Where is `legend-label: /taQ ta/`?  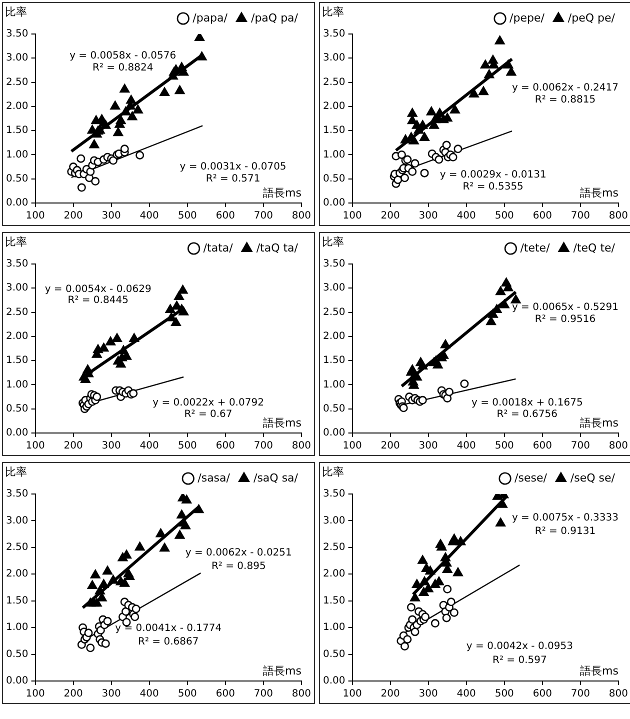
legend-label: /taQ ta/ is located at coordinates (277, 247).